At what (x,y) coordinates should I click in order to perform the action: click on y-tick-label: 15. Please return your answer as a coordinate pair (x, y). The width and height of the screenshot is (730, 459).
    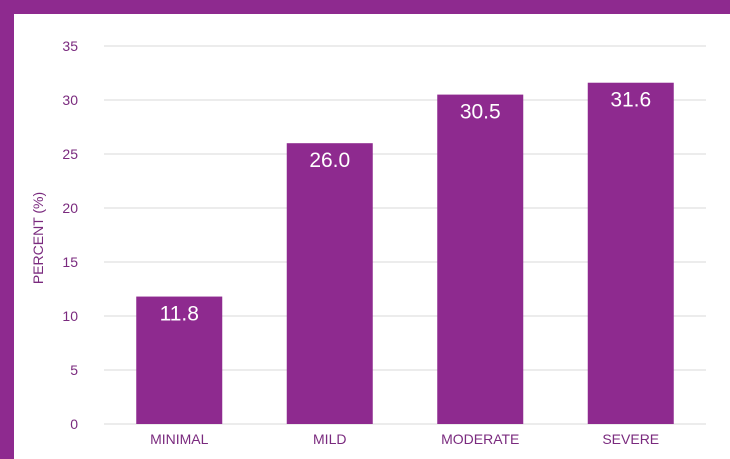
    Looking at the image, I should click on (70, 262).